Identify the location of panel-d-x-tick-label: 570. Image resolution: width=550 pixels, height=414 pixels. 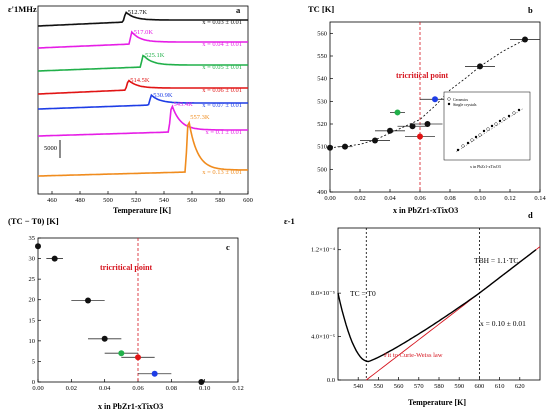
(419, 386).